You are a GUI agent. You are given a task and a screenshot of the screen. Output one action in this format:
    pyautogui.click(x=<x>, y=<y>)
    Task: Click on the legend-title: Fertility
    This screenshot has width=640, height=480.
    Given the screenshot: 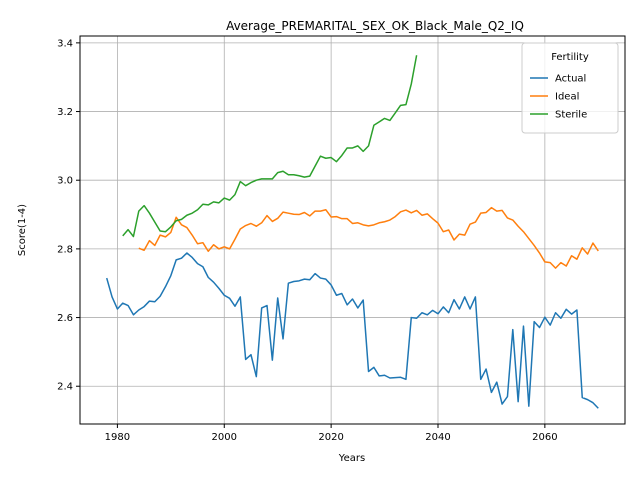 What is the action you would take?
    pyautogui.click(x=570, y=57)
    